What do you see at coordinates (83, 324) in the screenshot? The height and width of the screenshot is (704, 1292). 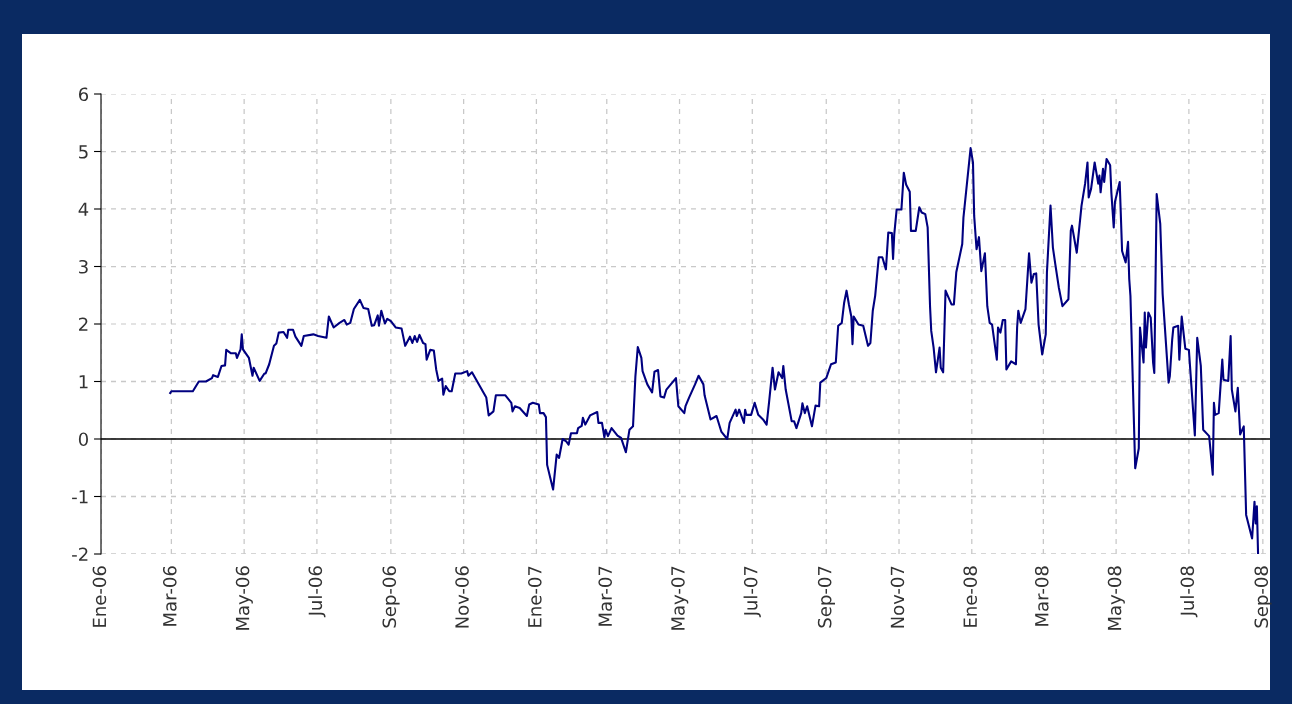 I see `y-tick-label: 2` at bounding box center [83, 324].